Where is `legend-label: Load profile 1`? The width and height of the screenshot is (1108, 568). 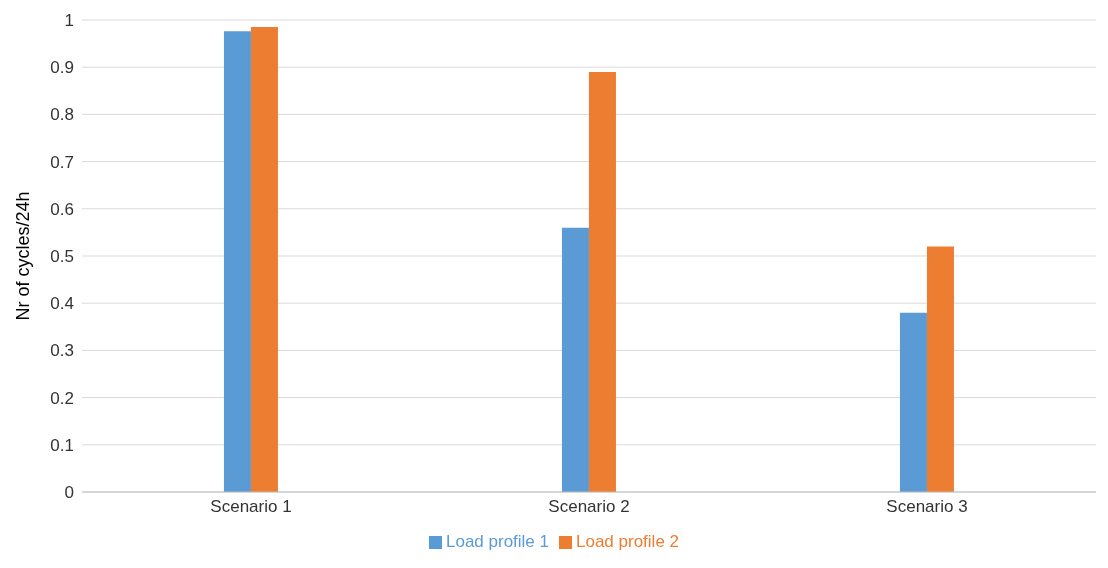 legend-label: Load profile 1 is located at coordinates (497, 541).